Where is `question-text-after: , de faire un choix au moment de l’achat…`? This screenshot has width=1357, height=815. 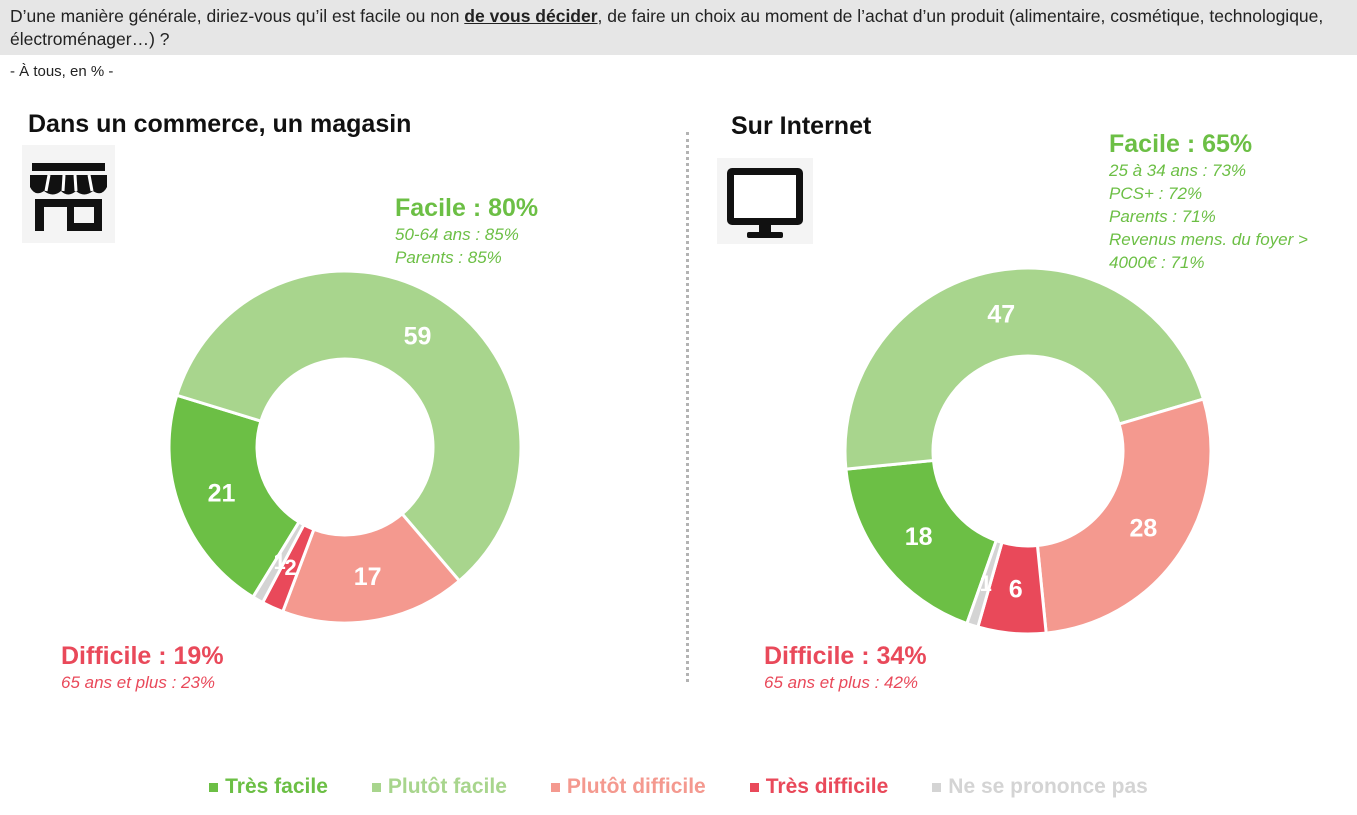
question-text-after: , de faire un choix au moment de l’achat… is located at coordinates (667, 27).